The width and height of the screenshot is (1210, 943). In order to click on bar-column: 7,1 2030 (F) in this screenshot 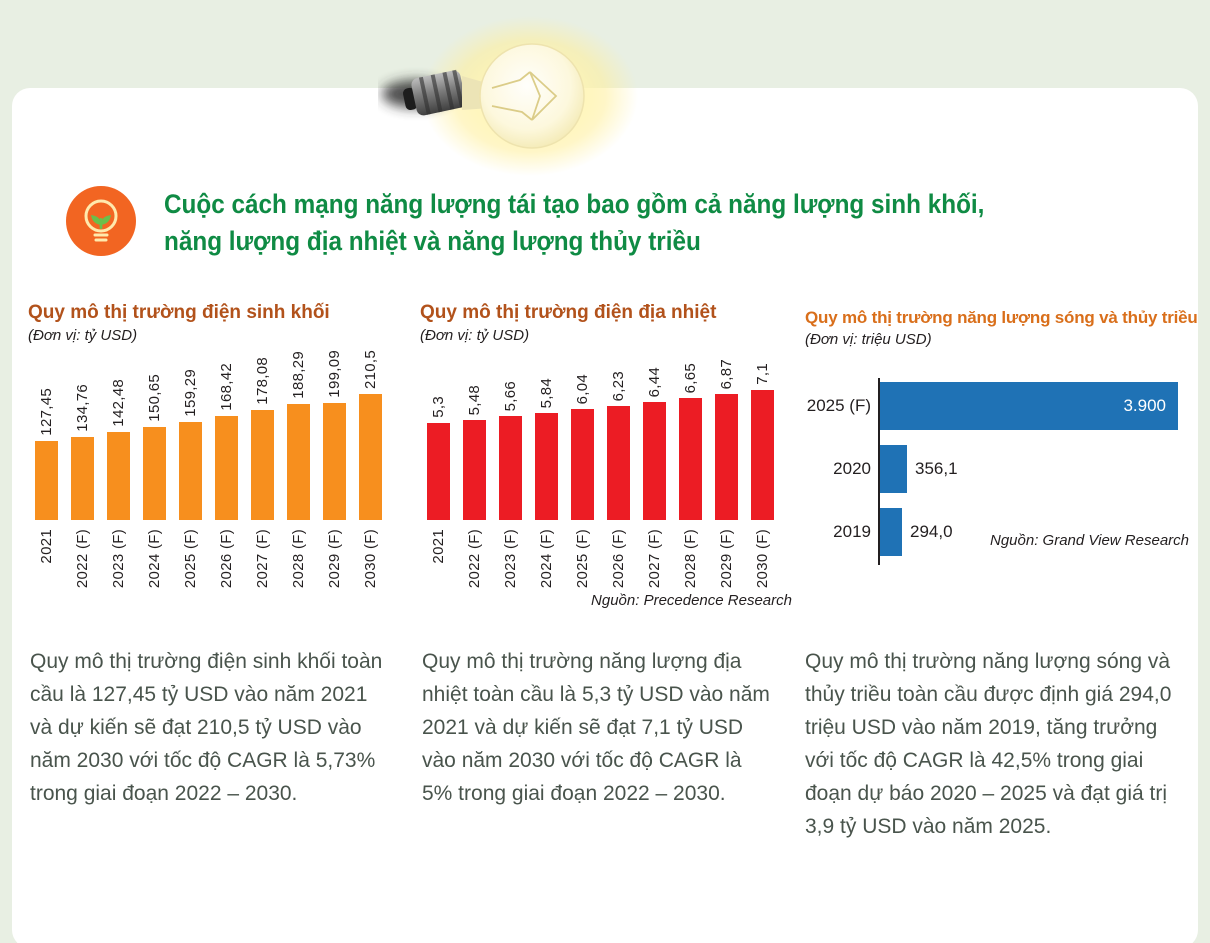, I will do `click(762, 469)`.